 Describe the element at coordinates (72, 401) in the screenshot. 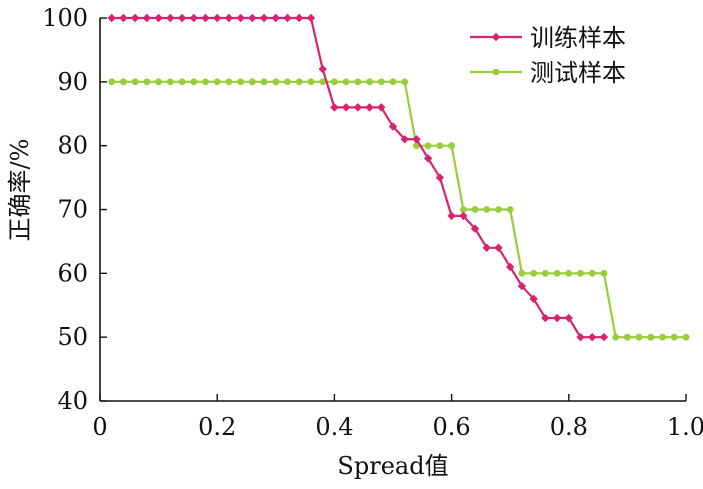

I see `y-tick-label: 40` at that location.